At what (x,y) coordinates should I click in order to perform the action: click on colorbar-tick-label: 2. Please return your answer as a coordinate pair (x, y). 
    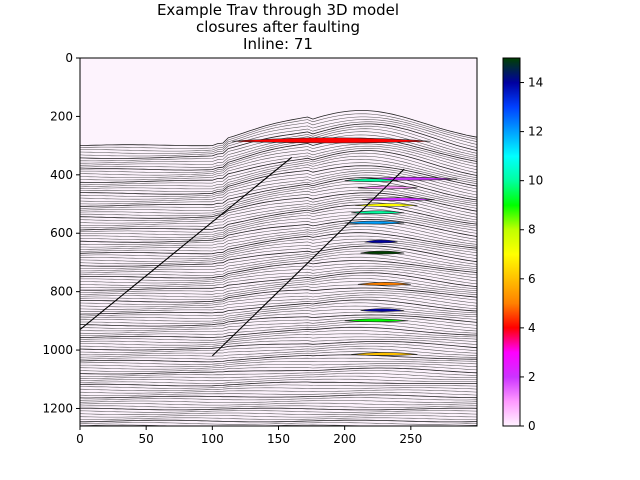
    Looking at the image, I should click on (532, 377).